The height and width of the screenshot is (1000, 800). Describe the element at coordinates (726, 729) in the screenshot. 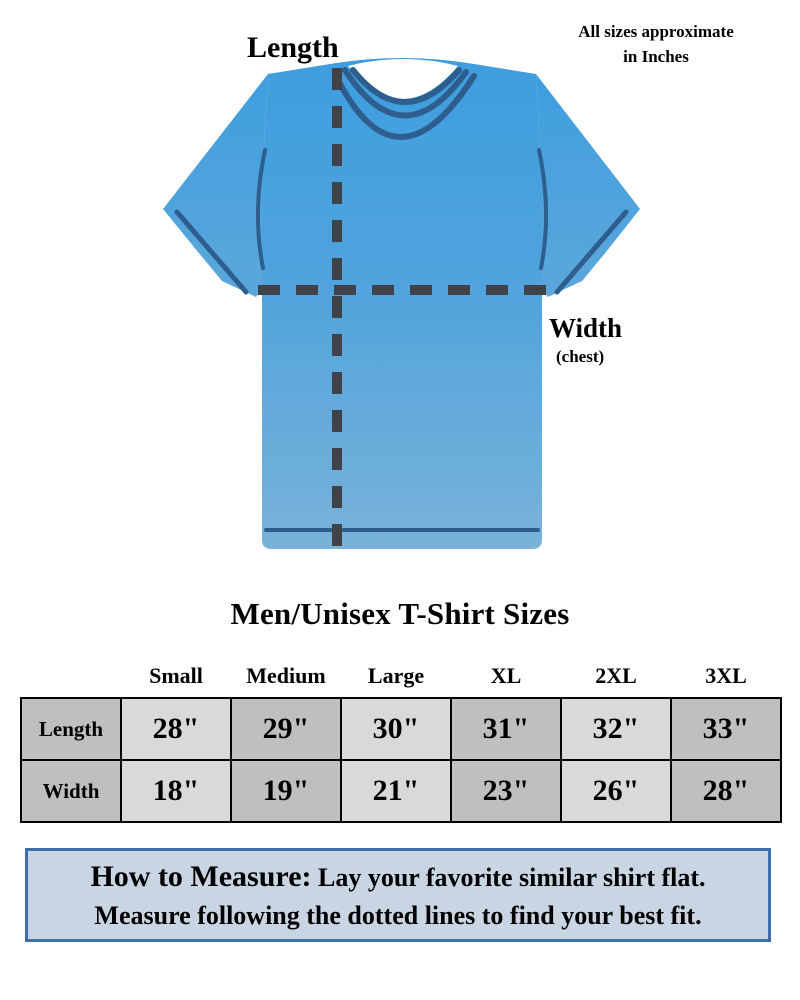

I see `cell-length-3xl: 33"` at that location.